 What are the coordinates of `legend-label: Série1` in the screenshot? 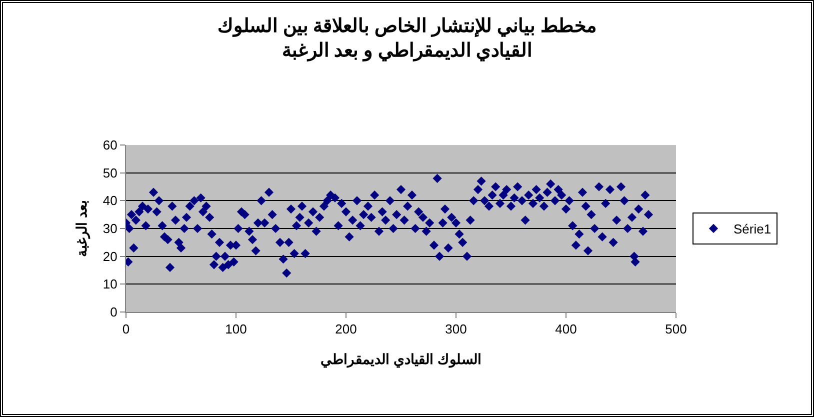 It's located at (753, 229).